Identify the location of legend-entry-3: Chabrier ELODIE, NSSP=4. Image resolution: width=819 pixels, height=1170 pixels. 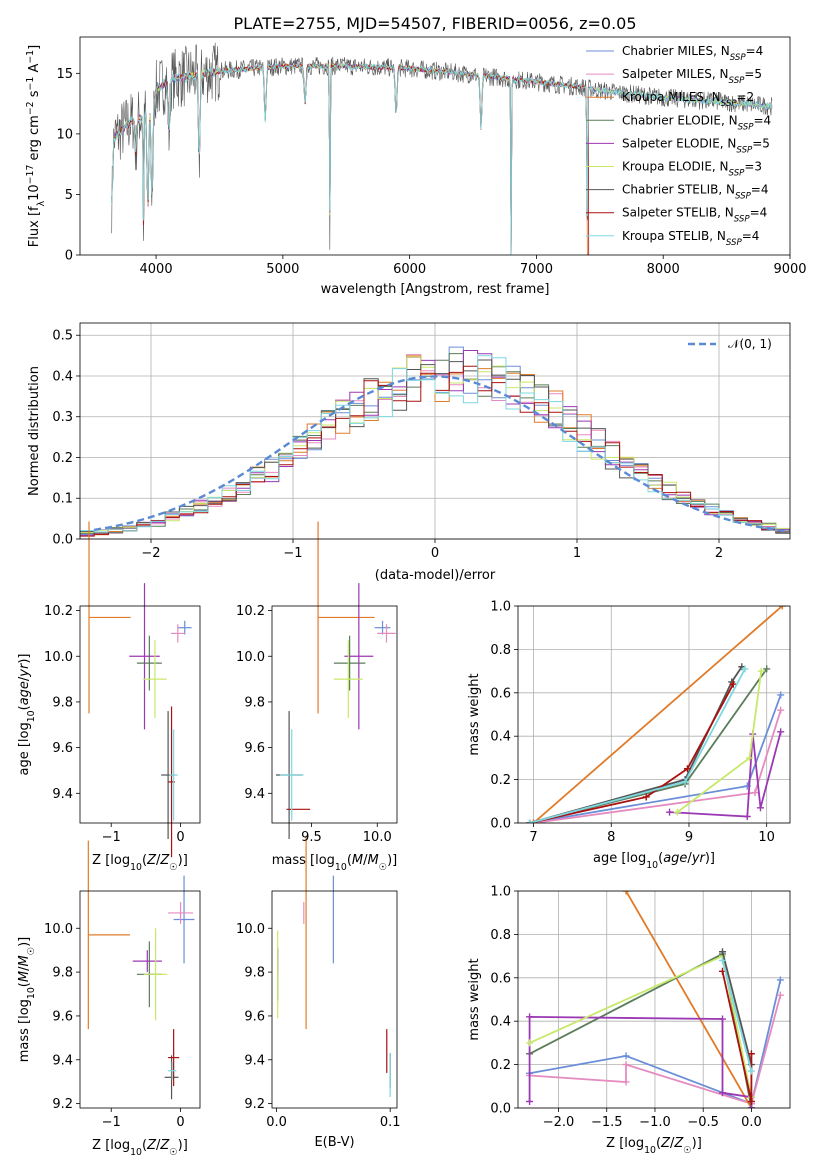
(696, 122).